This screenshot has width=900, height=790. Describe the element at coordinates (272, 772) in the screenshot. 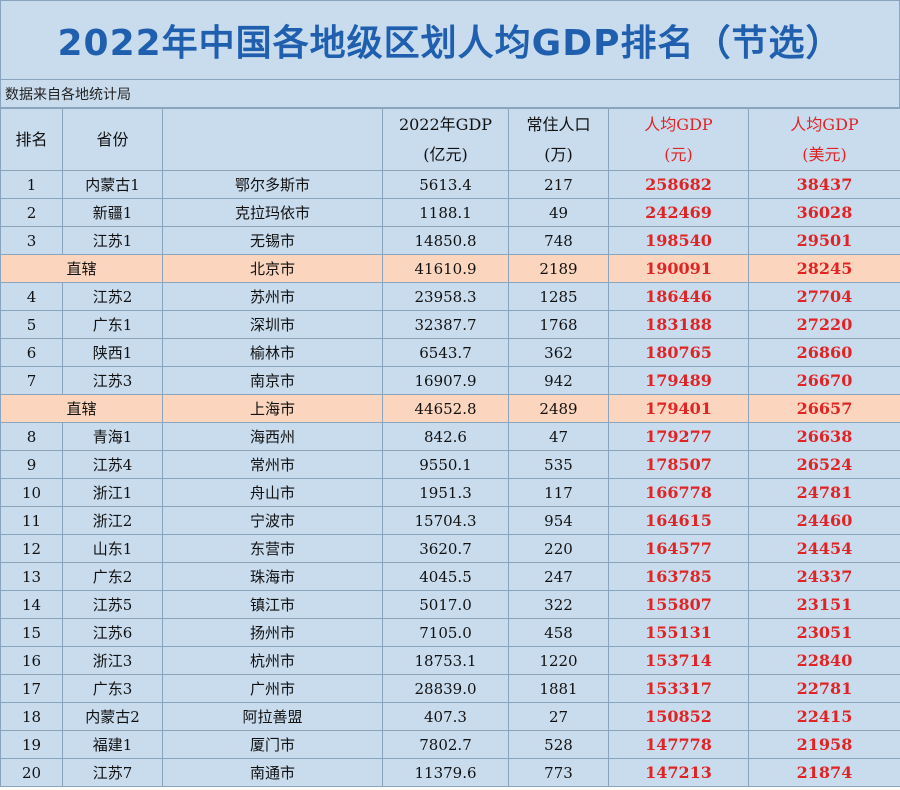

I see `cell-city: 南通市` at that location.